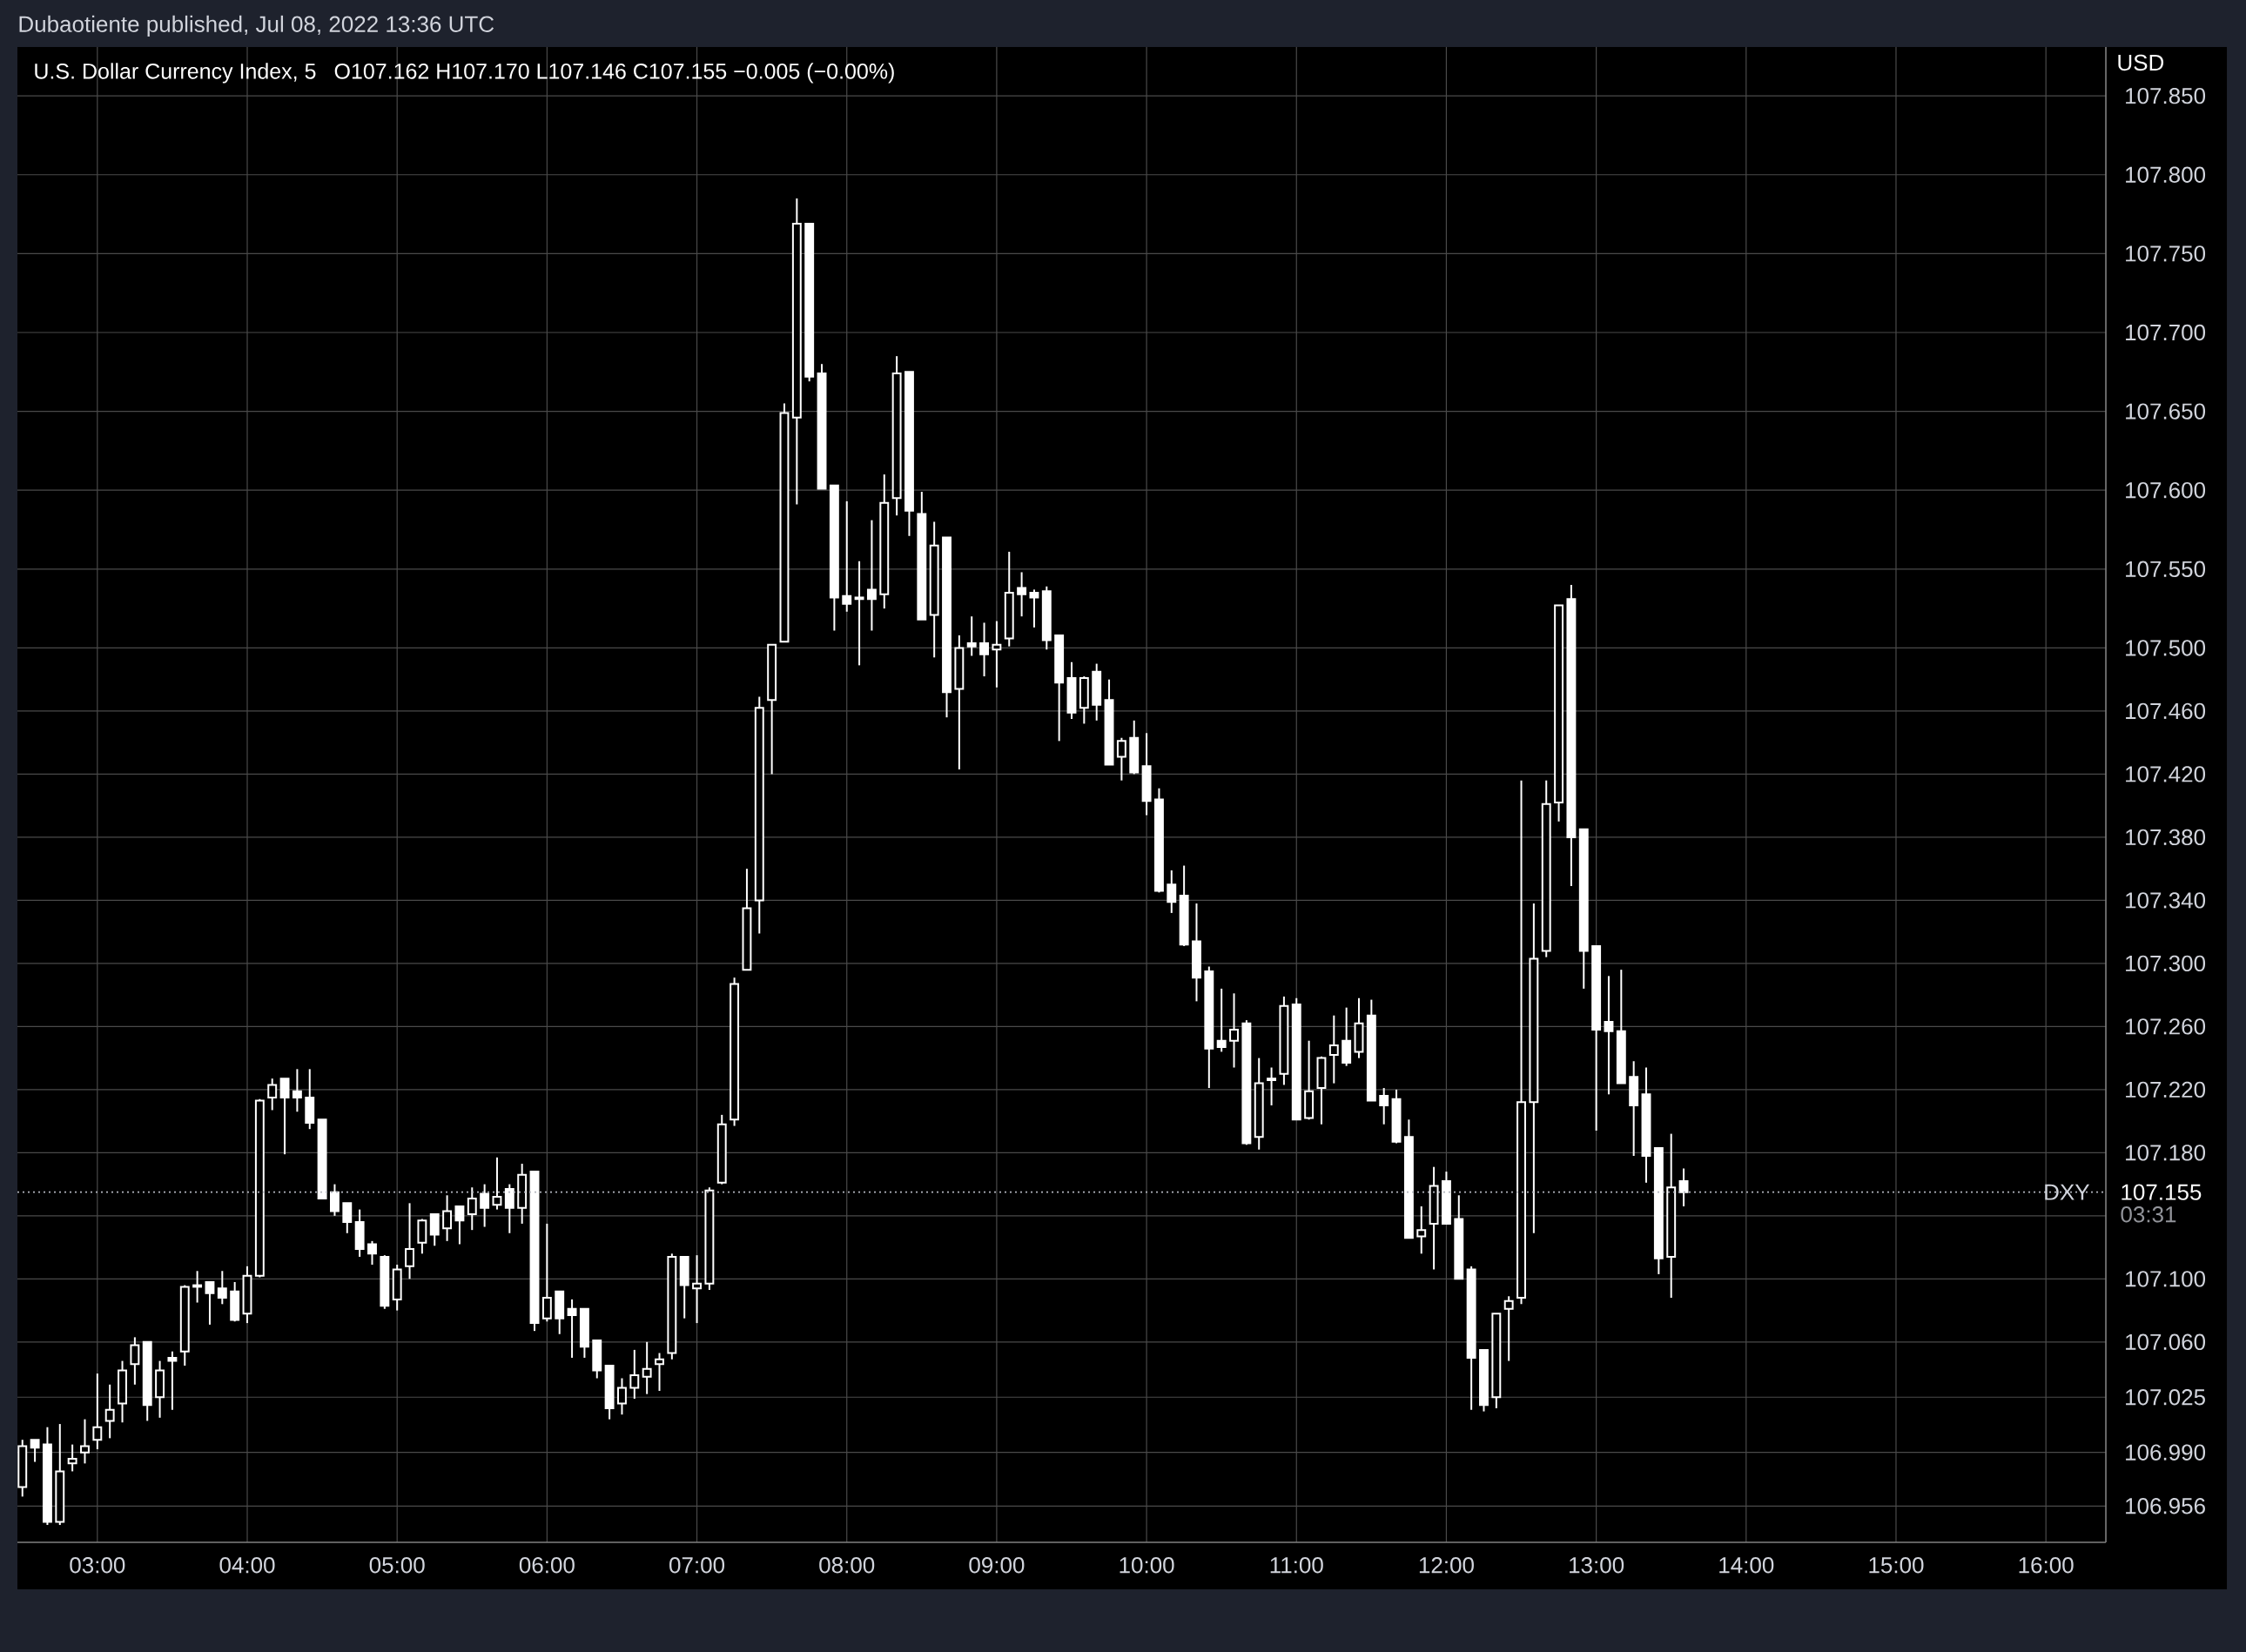  What do you see at coordinates (697, 1566) in the screenshot?
I see `x-tick-label: 07:00` at bounding box center [697, 1566].